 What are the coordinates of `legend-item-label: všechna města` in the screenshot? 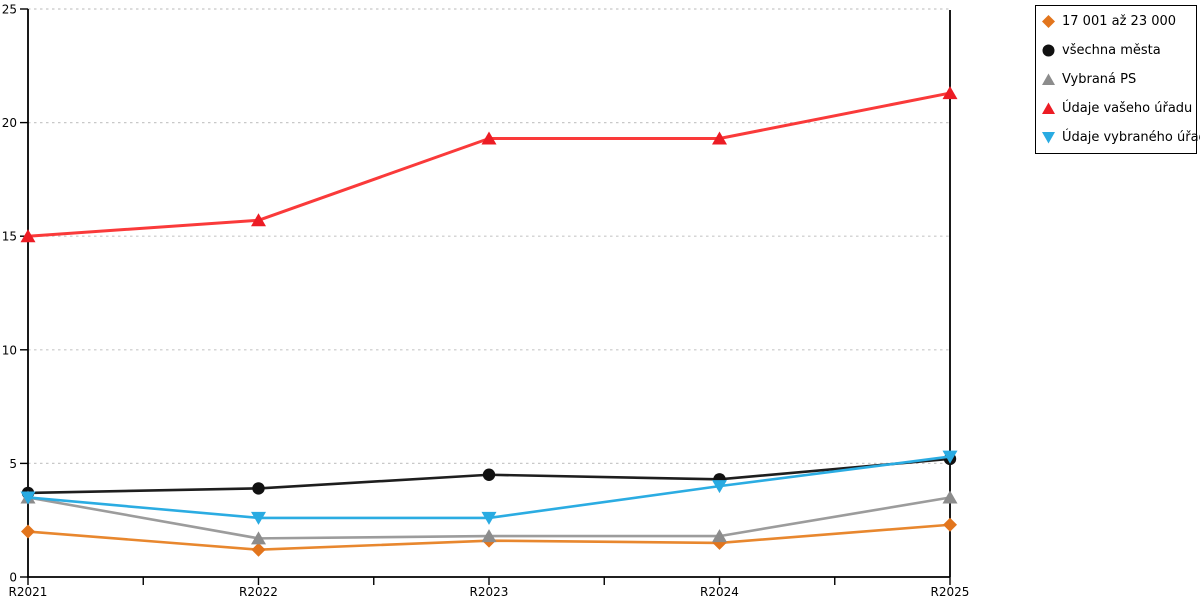 It's located at (1111, 50).